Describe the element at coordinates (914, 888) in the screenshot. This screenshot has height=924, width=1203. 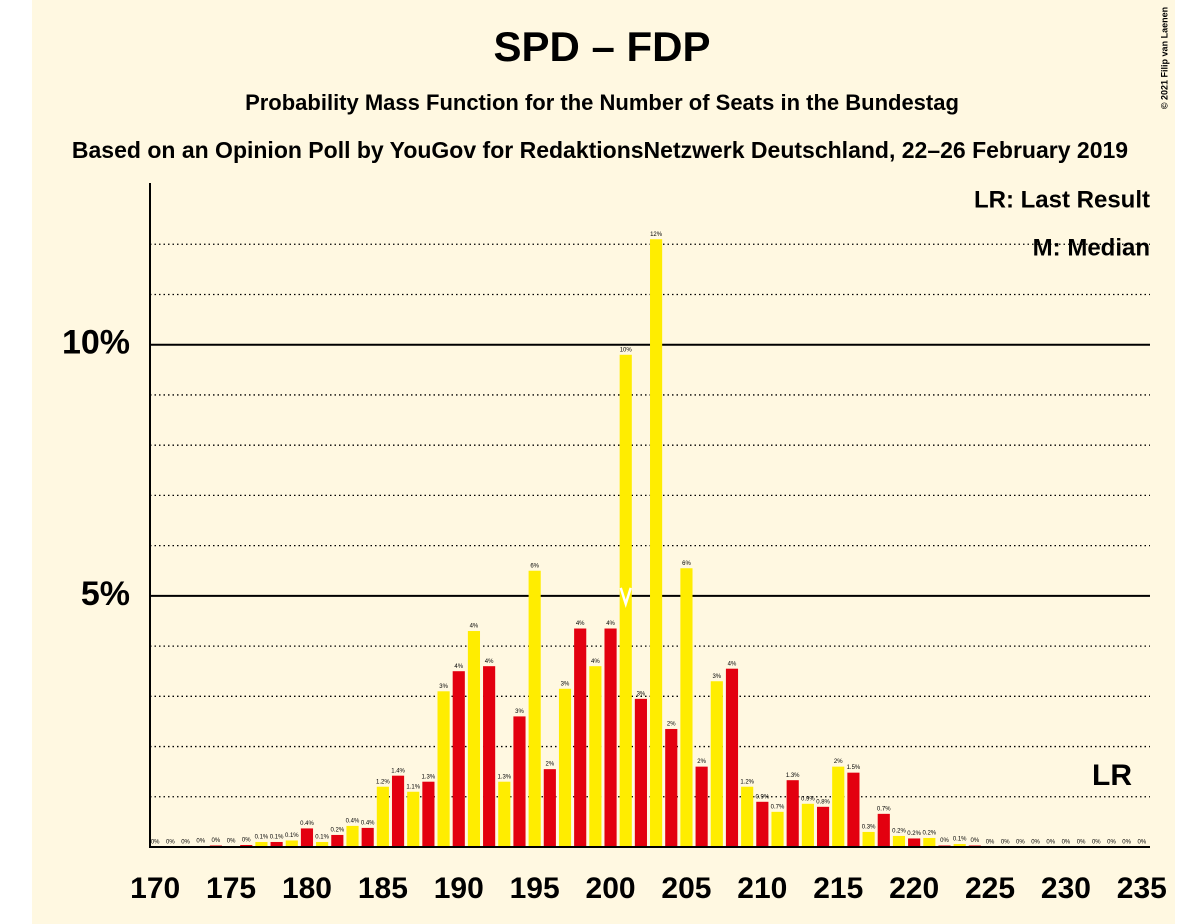
I see `x-tick-label: 220` at that location.